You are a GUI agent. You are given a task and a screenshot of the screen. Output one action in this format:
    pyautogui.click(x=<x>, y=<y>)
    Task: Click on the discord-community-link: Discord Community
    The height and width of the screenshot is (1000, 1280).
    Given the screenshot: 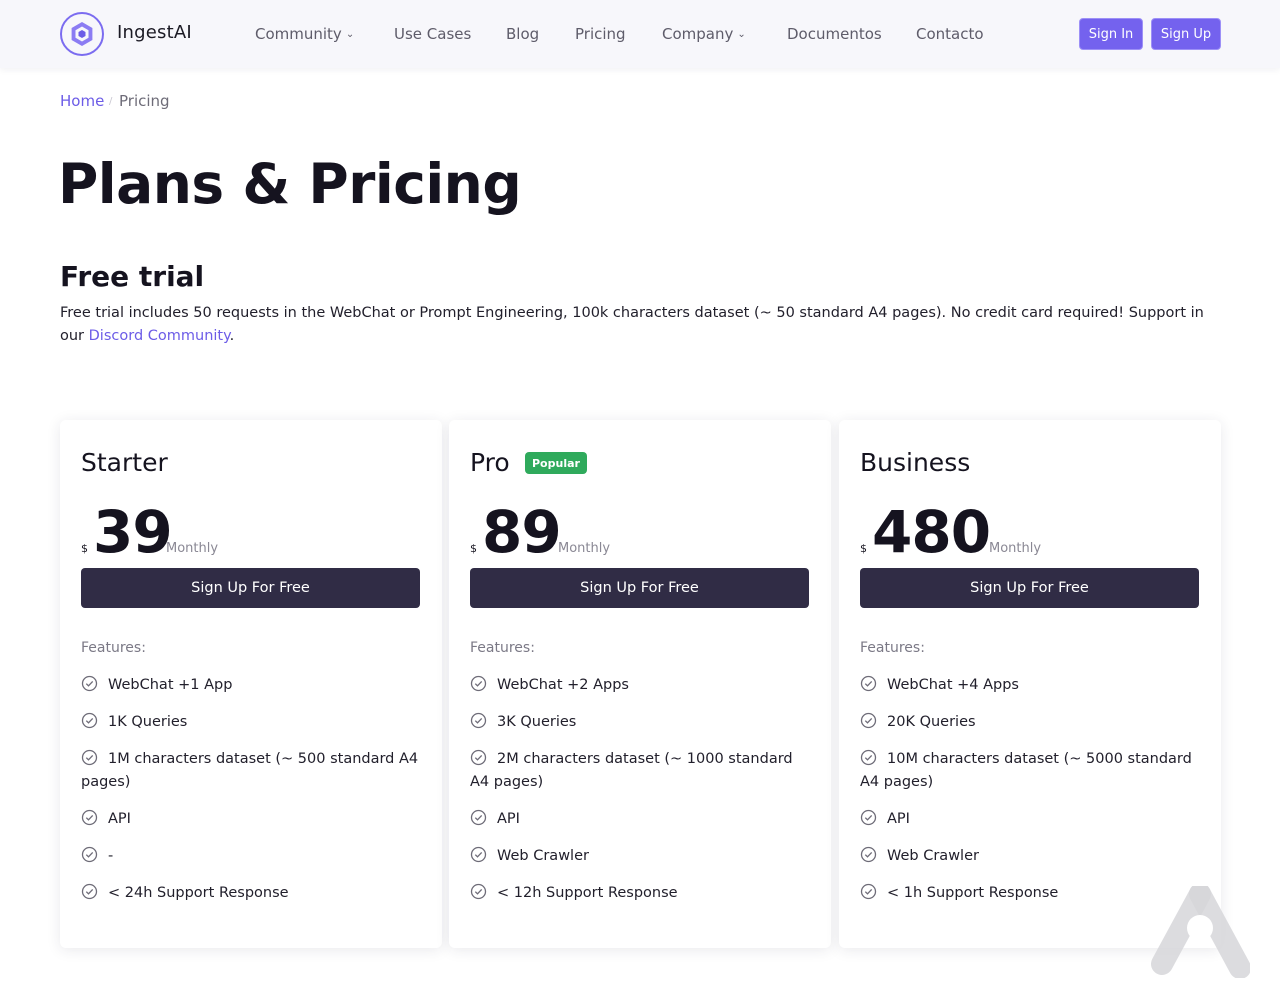 What is the action you would take?
    pyautogui.click(x=159, y=336)
    